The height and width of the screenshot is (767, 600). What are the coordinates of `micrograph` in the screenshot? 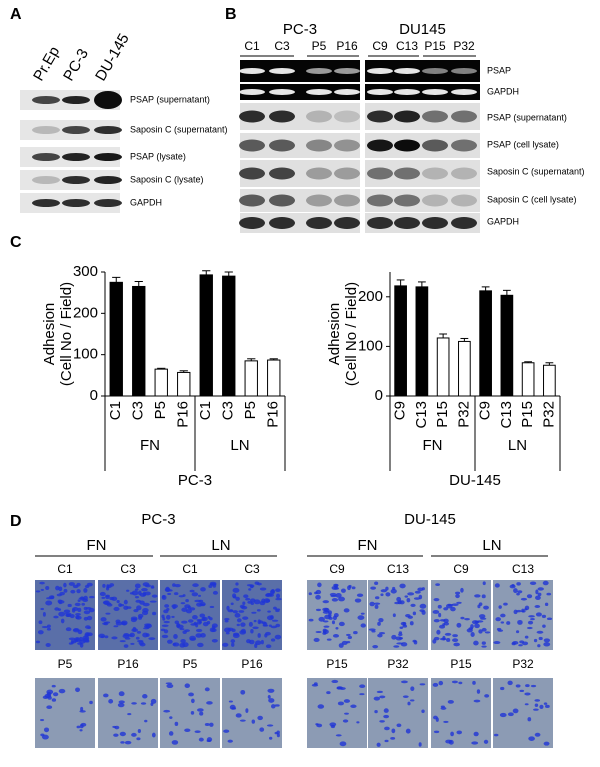 It's located at (190, 713).